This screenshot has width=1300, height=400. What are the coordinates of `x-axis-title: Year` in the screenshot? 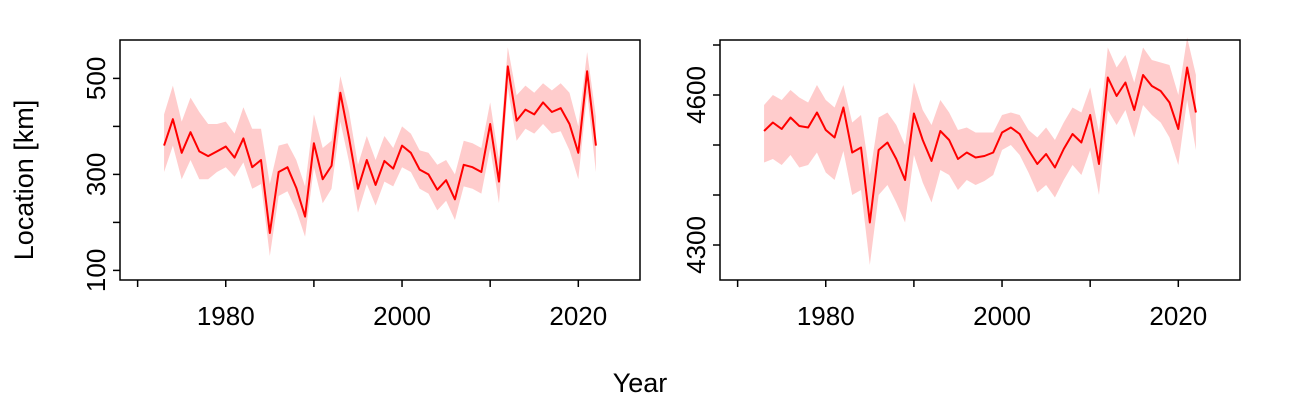 It's located at (640, 383).